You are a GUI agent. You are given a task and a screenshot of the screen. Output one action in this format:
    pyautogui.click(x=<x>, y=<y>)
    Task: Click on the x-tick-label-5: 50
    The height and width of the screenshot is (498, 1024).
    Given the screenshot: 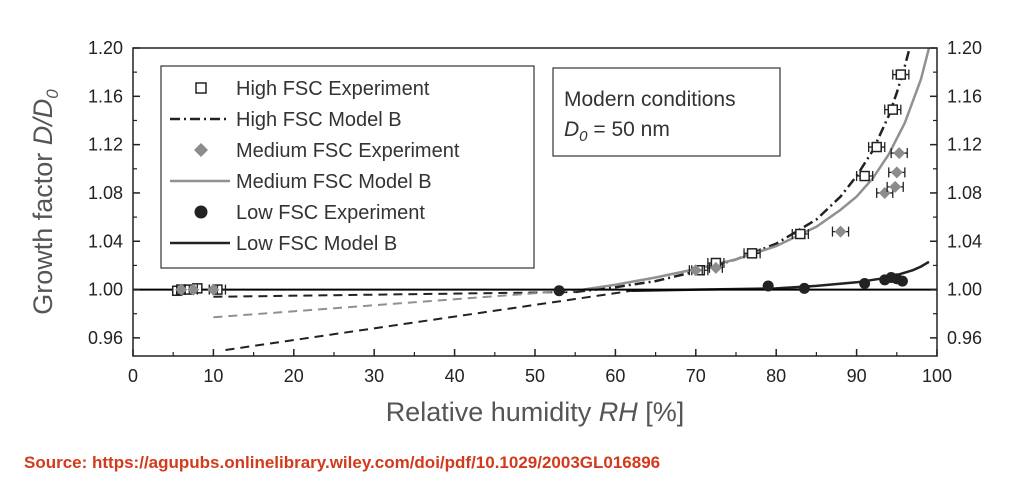 What is the action you would take?
    pyautogui.click(x=535, y=376)
    